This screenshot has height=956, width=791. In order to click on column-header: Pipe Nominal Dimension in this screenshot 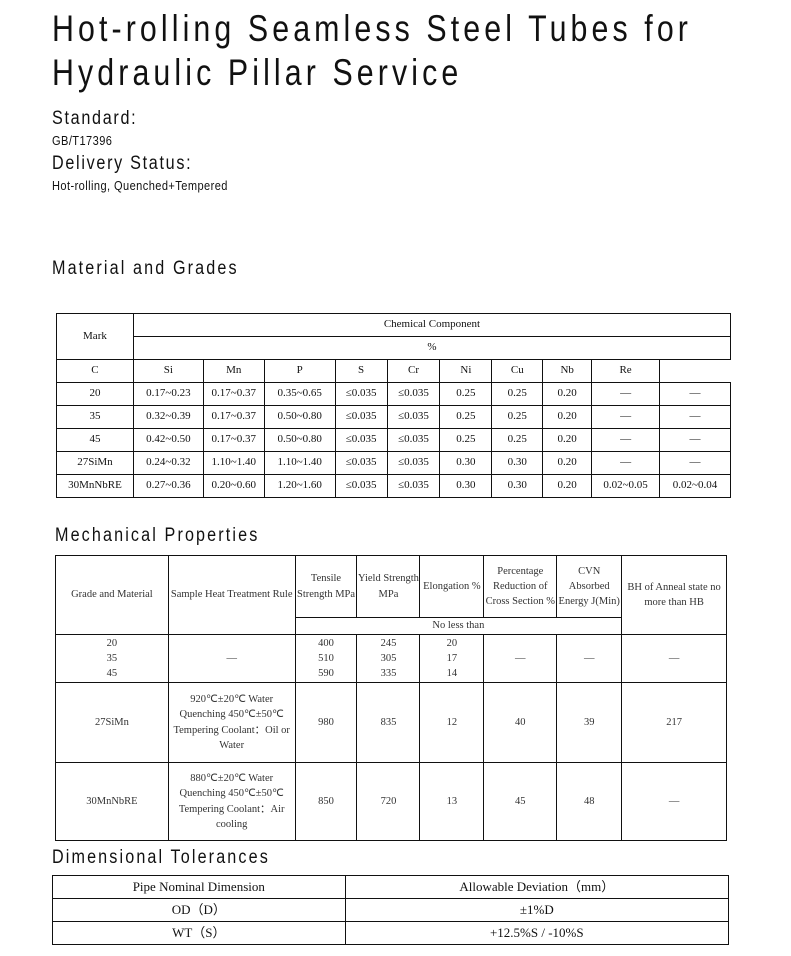, I will do `click(199, 887)`.